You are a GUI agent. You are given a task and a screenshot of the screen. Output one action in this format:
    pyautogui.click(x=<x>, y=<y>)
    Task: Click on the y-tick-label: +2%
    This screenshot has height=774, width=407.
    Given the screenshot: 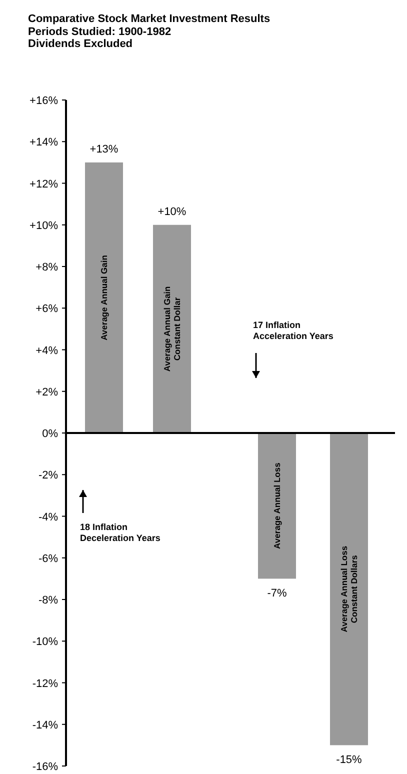 What is the action you would take?
    pyautogui.click(x=47, y=392)
    